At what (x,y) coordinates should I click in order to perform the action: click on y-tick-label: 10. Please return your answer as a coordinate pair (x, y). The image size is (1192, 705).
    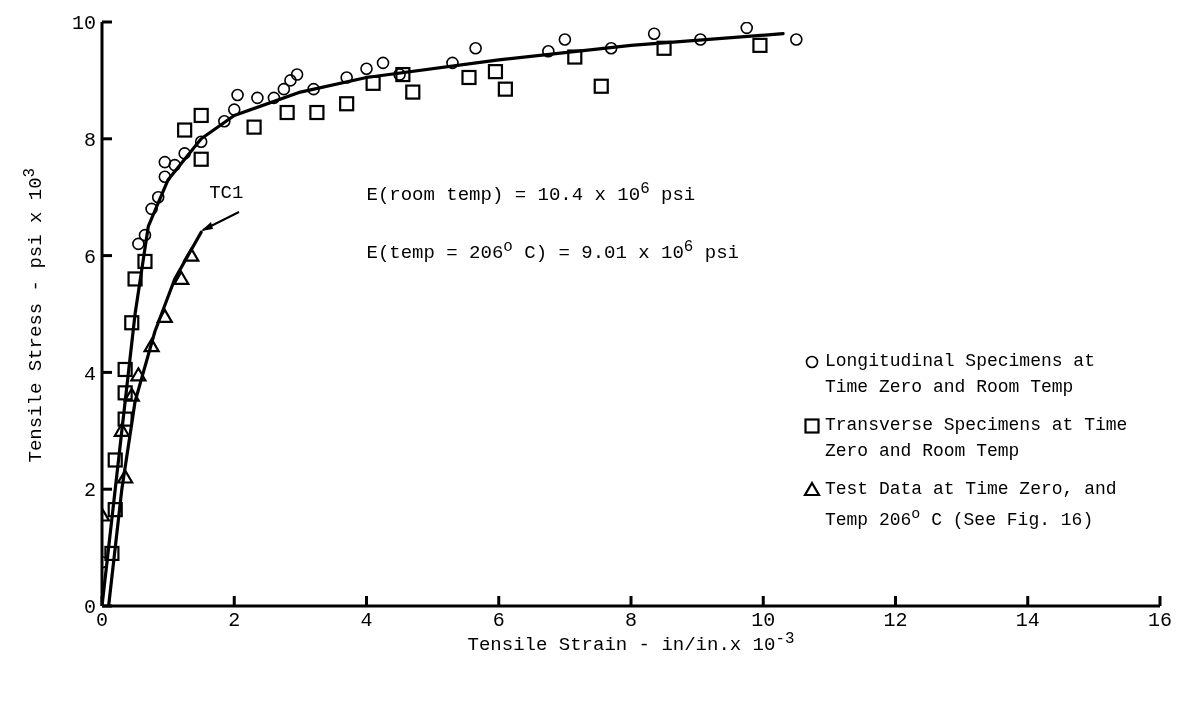
    Looking at the image, I should click on (83, 24).